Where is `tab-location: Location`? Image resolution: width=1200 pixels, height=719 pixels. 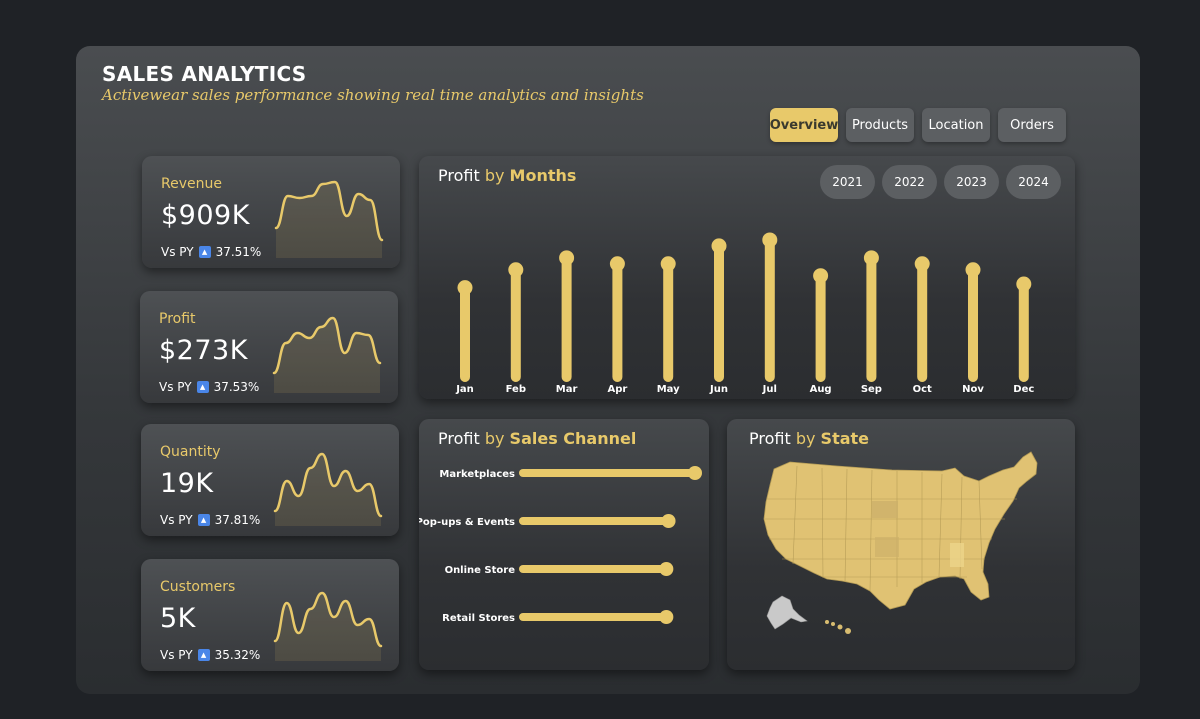
tab-location: Location is located at coordinates (956, 125).